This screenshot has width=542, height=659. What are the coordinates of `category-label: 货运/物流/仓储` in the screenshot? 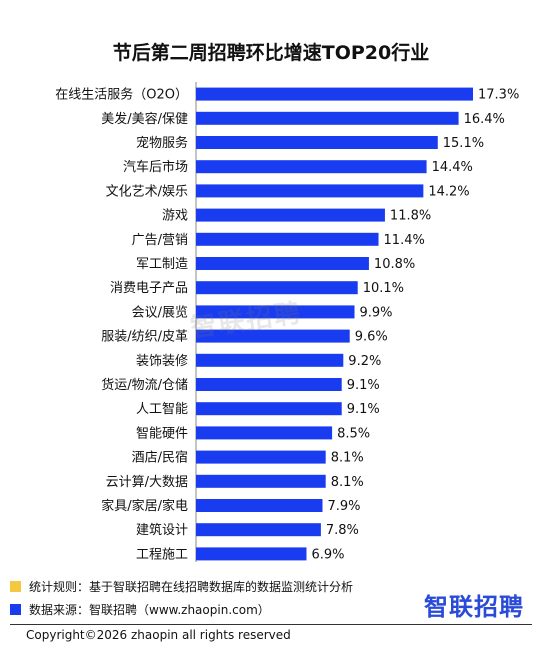 It's located at (144, 385).